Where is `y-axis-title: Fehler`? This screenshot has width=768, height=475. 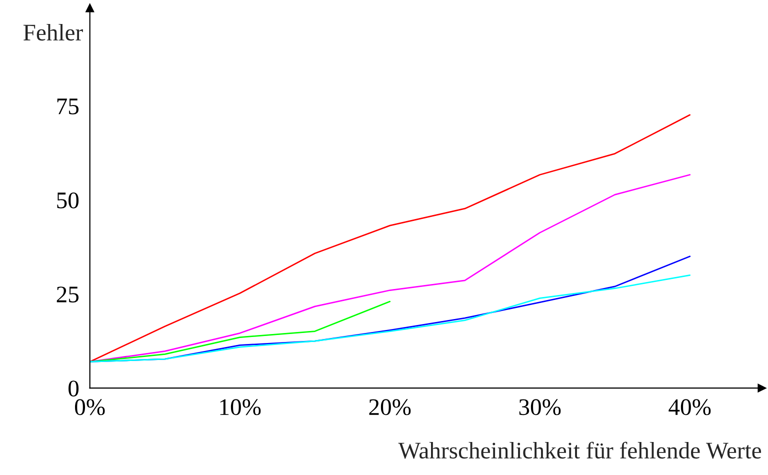
y-axis-title: Fehler is located at coordinates (53, 32).